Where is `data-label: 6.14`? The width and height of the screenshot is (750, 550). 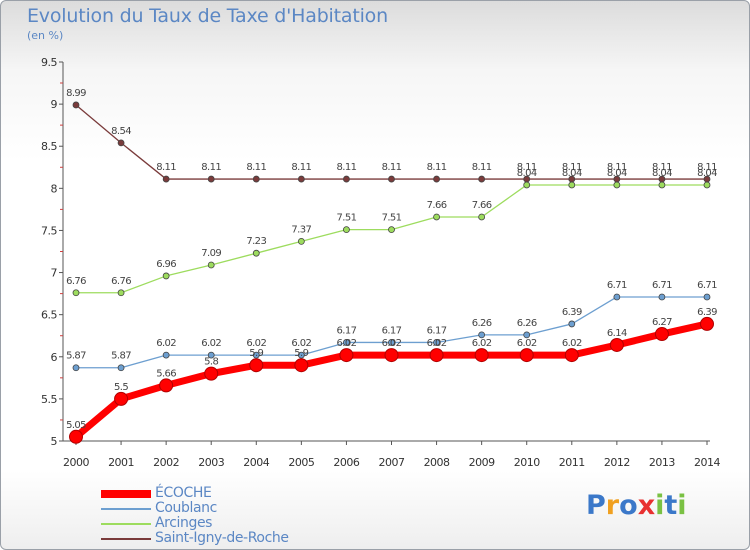
data-label: 6.14 is located at coordinates (617, 333).